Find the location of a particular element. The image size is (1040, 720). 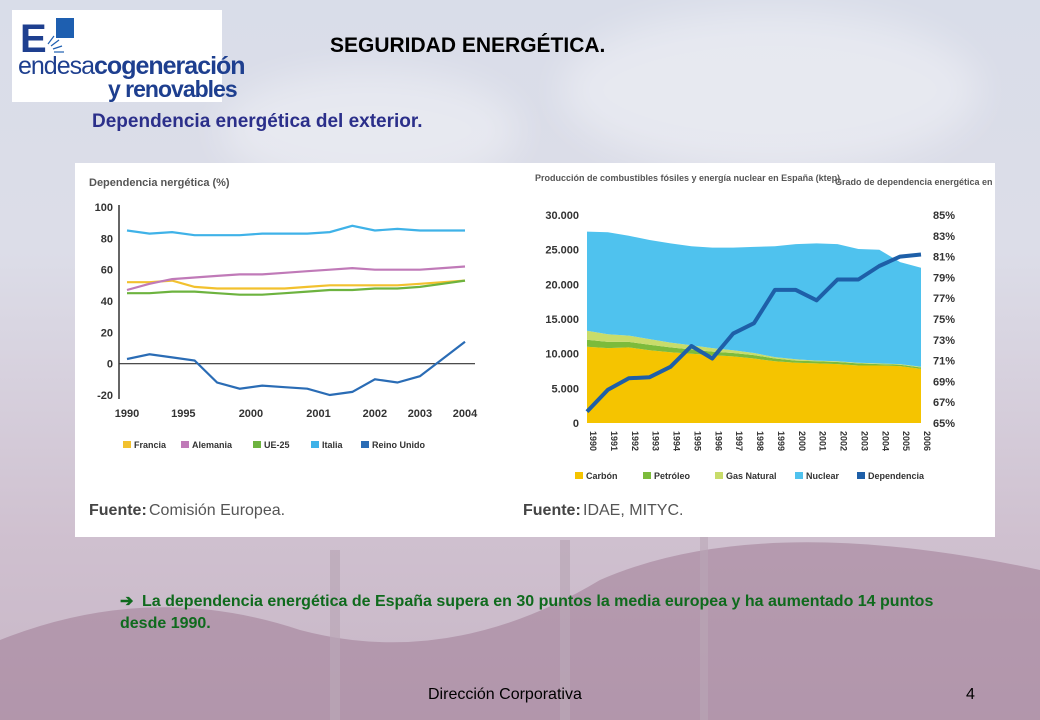

left-y-tick-label: 80 is located at coordinates (107, 239).